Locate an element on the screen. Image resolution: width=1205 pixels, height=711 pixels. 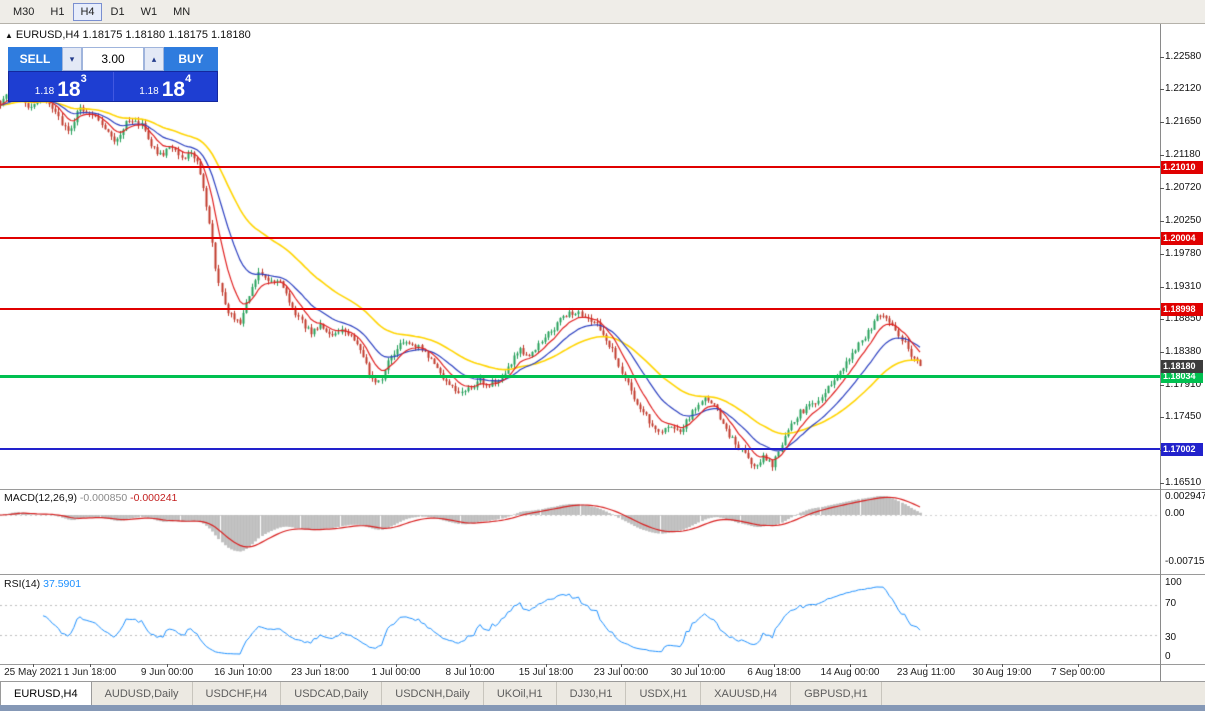
price-level-tag: 1.21010 is located at coordinates (1182, 167).